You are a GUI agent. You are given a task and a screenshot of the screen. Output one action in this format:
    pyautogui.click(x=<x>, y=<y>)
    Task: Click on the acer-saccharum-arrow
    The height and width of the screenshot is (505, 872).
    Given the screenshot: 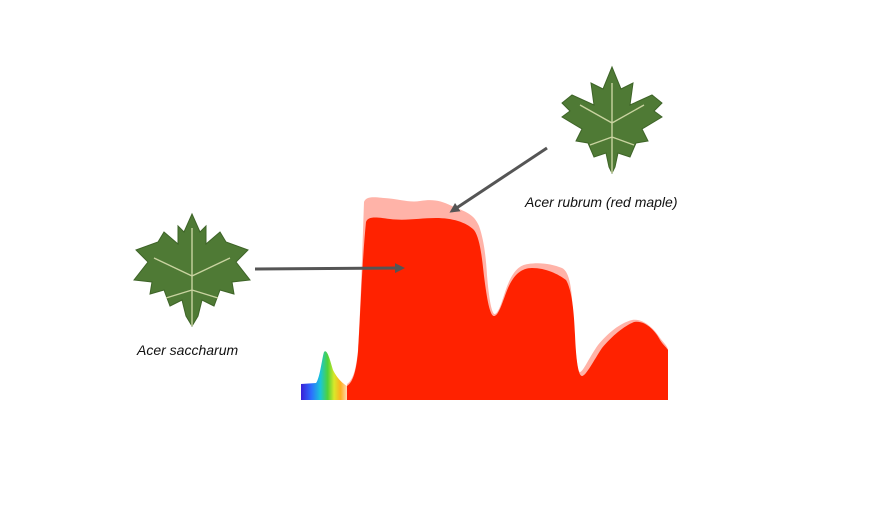 What is the action you would take?
    pyautogui.click(x=329, y=268)
    